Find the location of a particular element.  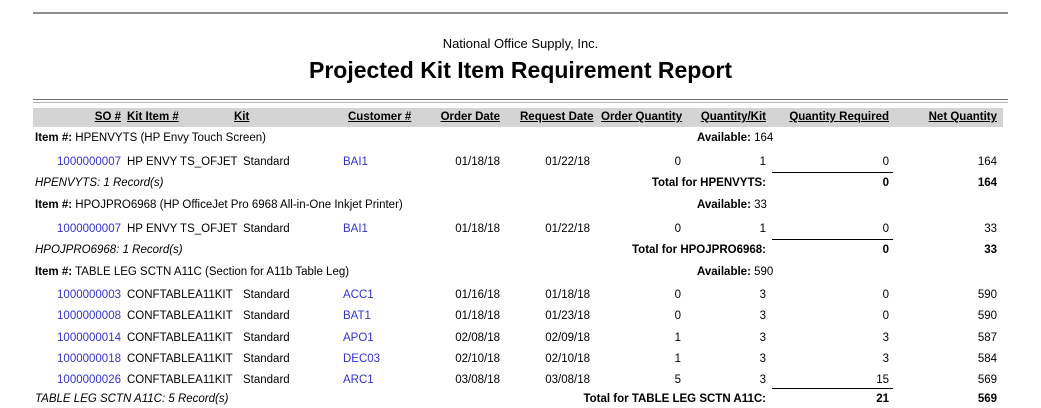

available-value: 164 is located at coordinates (762, 138).